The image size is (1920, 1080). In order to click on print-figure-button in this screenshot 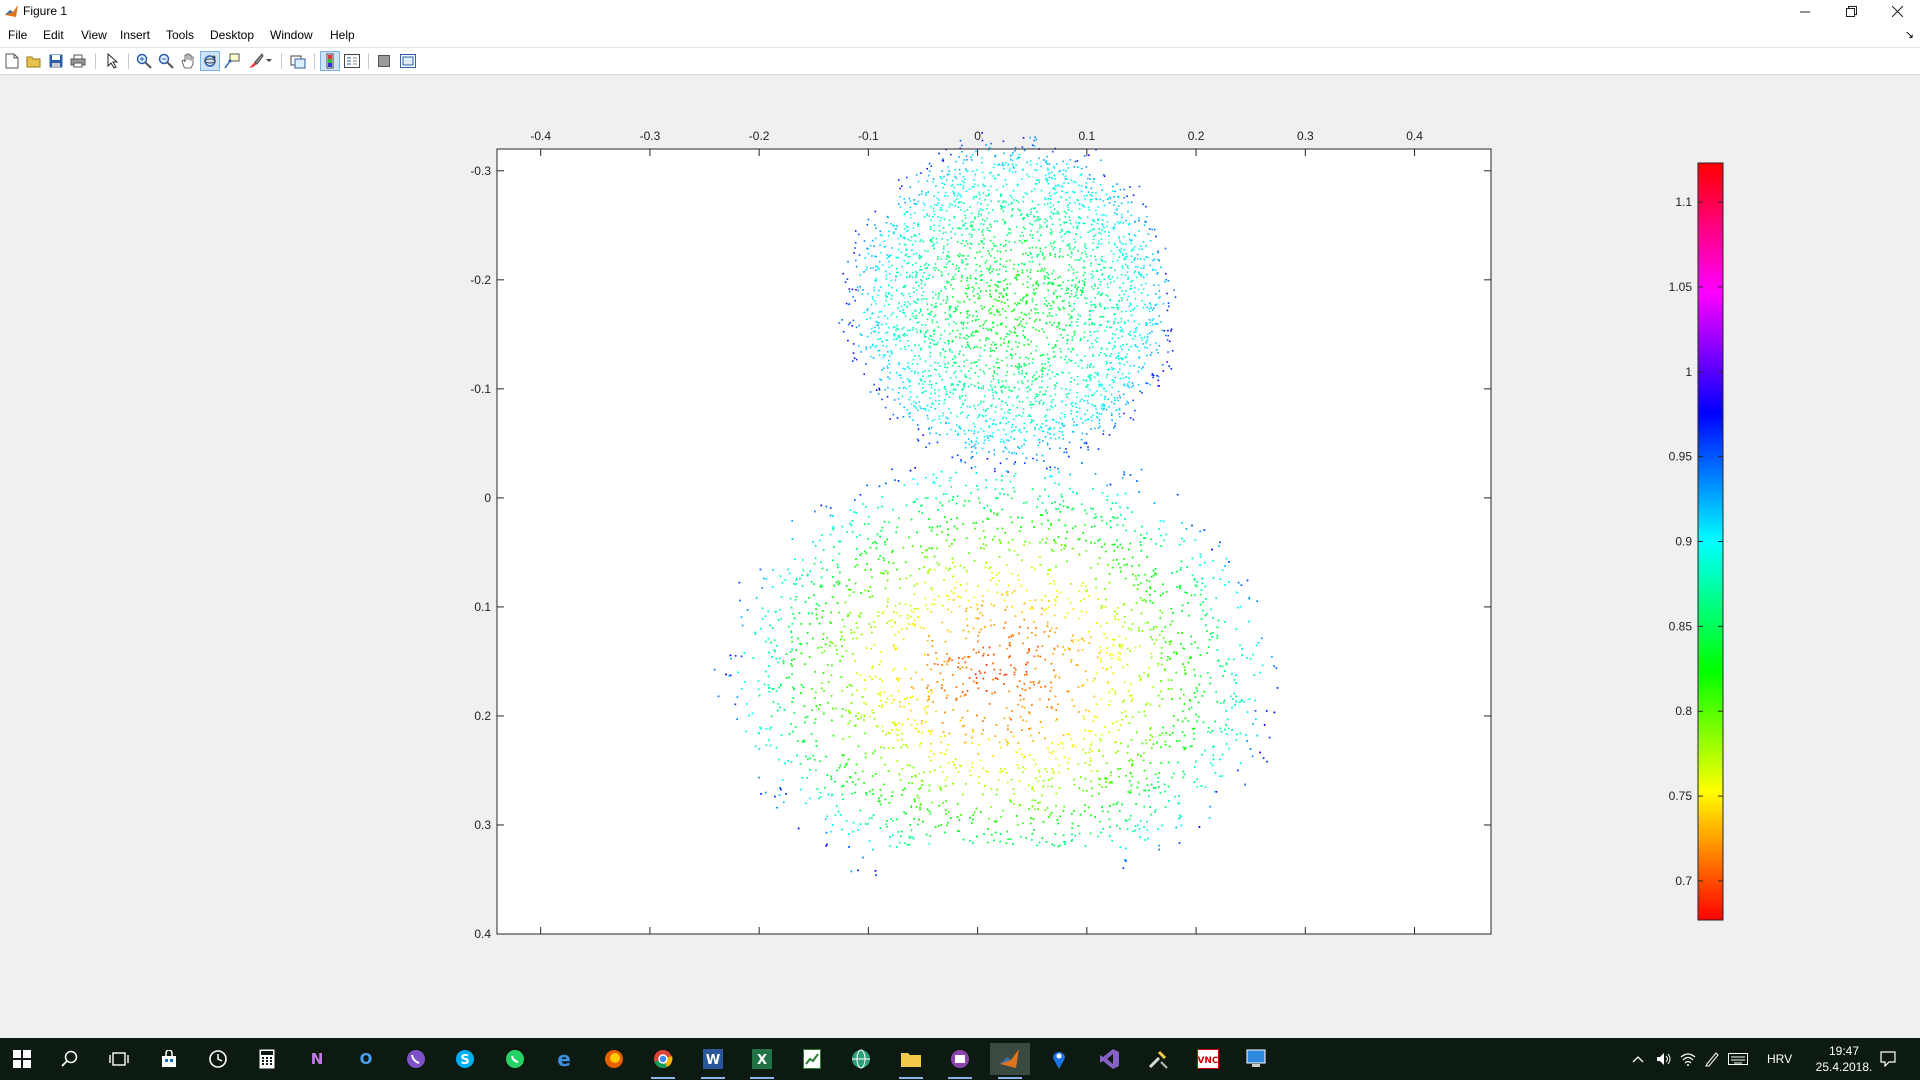, I will do `click(78, 61)`.